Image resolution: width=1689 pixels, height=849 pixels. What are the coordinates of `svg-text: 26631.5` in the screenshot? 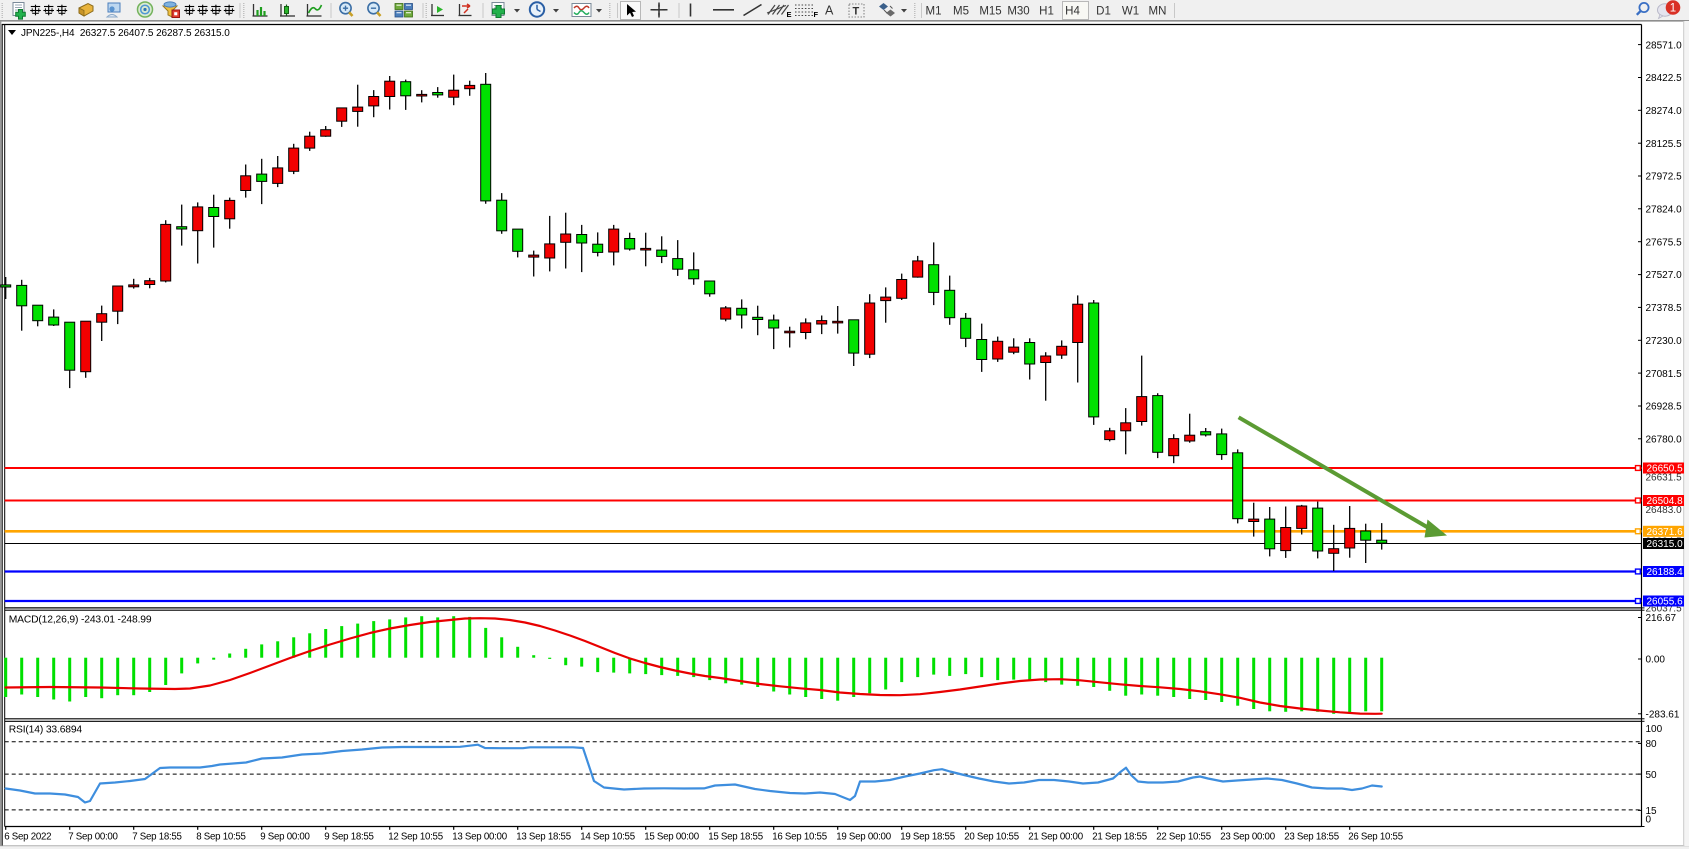 It's located at (1664, 477).